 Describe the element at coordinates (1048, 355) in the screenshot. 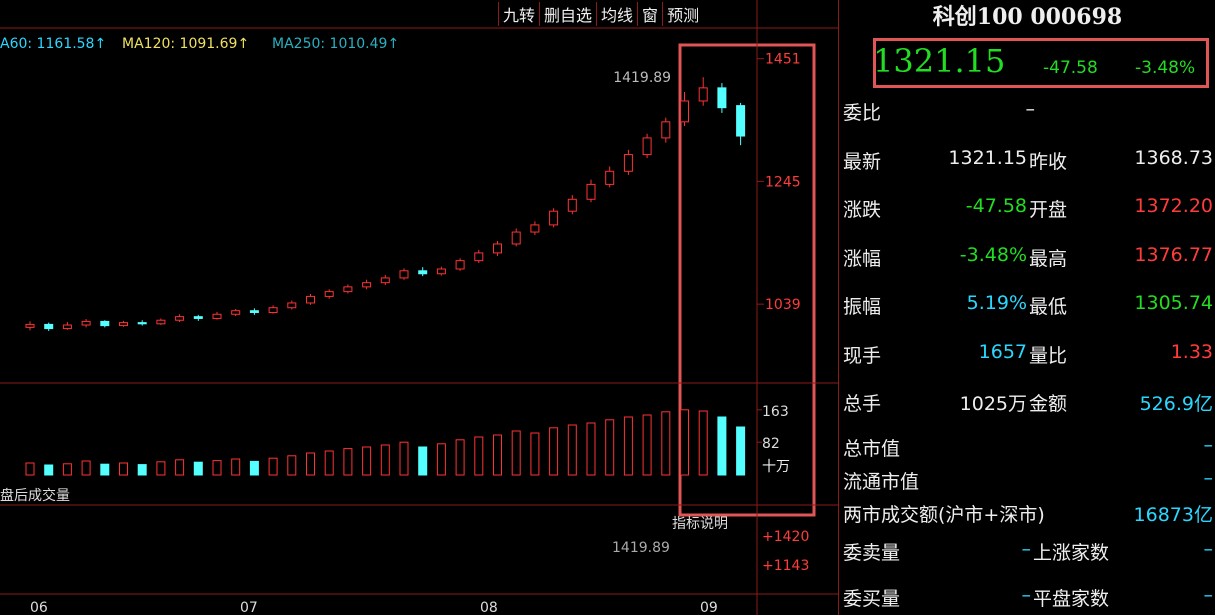

I see `quote-cell: 量比` at that location.